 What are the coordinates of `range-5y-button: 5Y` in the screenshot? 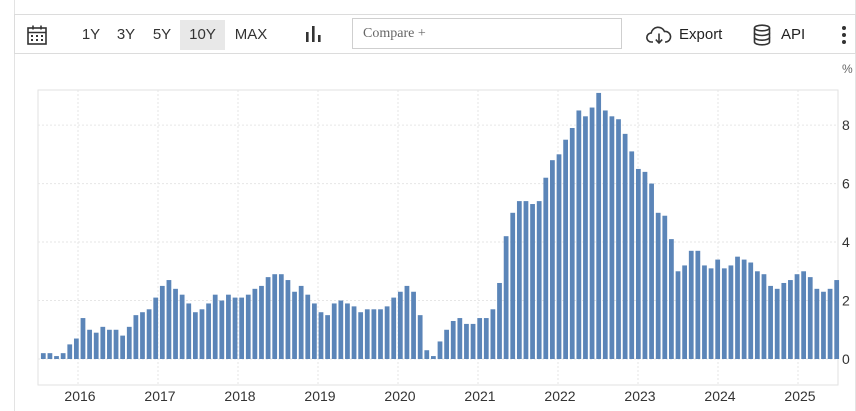 It's located at (162, 34).